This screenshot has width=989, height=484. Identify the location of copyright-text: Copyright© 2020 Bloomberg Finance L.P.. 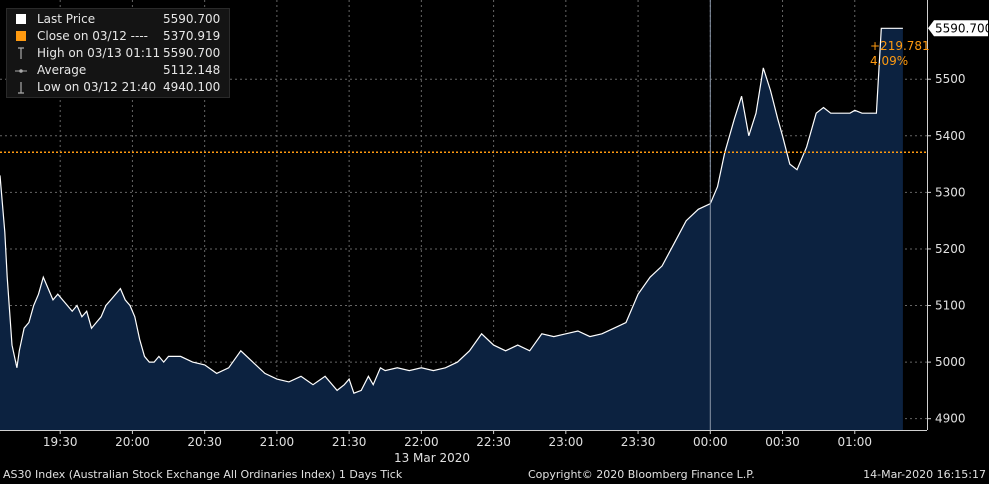
(641, 474).